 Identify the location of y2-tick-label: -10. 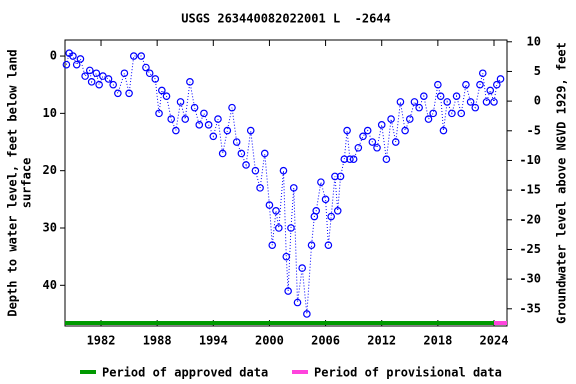
(530, 160).